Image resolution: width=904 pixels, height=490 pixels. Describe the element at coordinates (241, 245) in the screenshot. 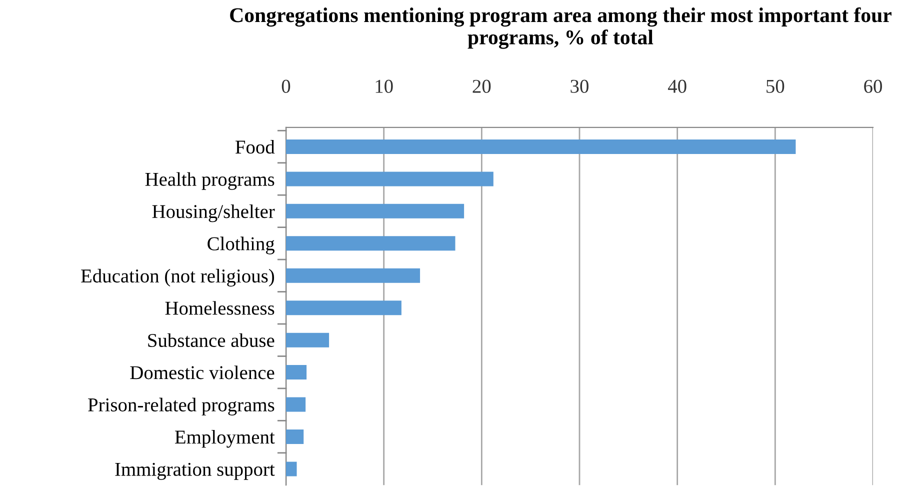

I see `y-tick-label: Clothing` at that location.